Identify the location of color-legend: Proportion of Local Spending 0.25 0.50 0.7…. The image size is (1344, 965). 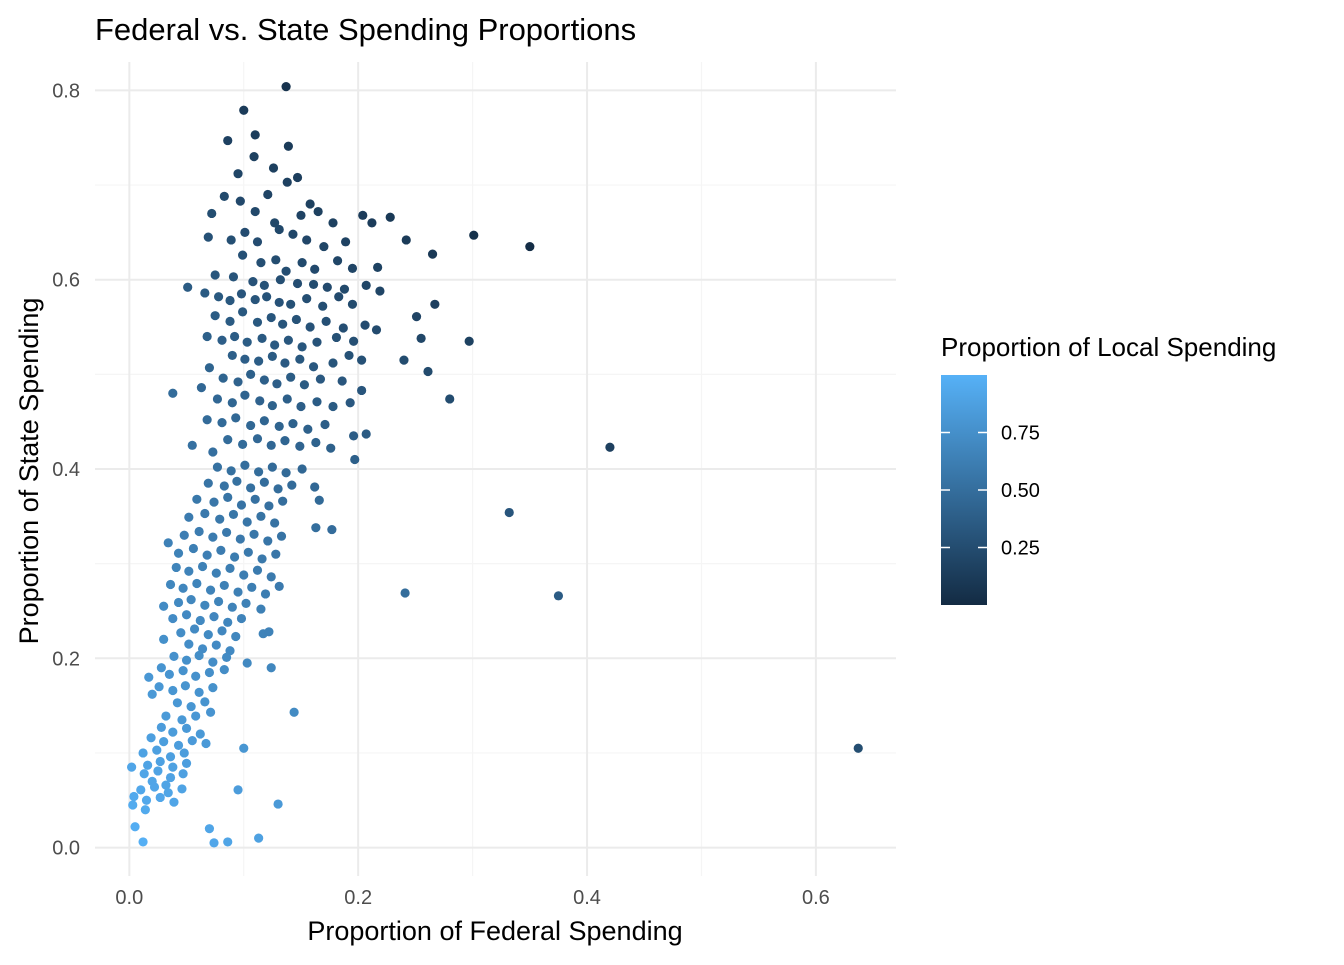
(1108, 468).